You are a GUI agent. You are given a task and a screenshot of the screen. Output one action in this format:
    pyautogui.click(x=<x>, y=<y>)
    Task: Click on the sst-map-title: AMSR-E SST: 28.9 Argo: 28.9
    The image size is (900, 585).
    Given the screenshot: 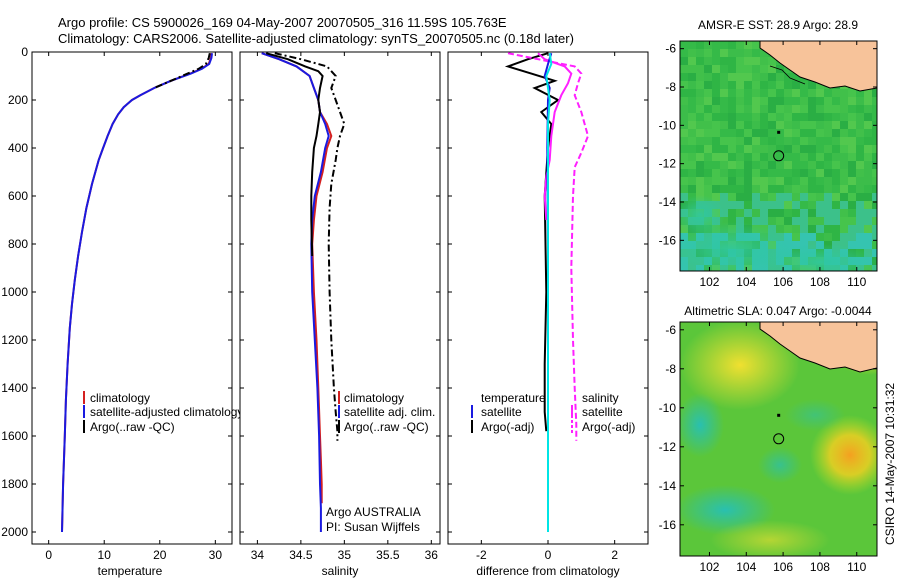 What is the action you would take?
    pyautogui.click(x=778, y=25)
    